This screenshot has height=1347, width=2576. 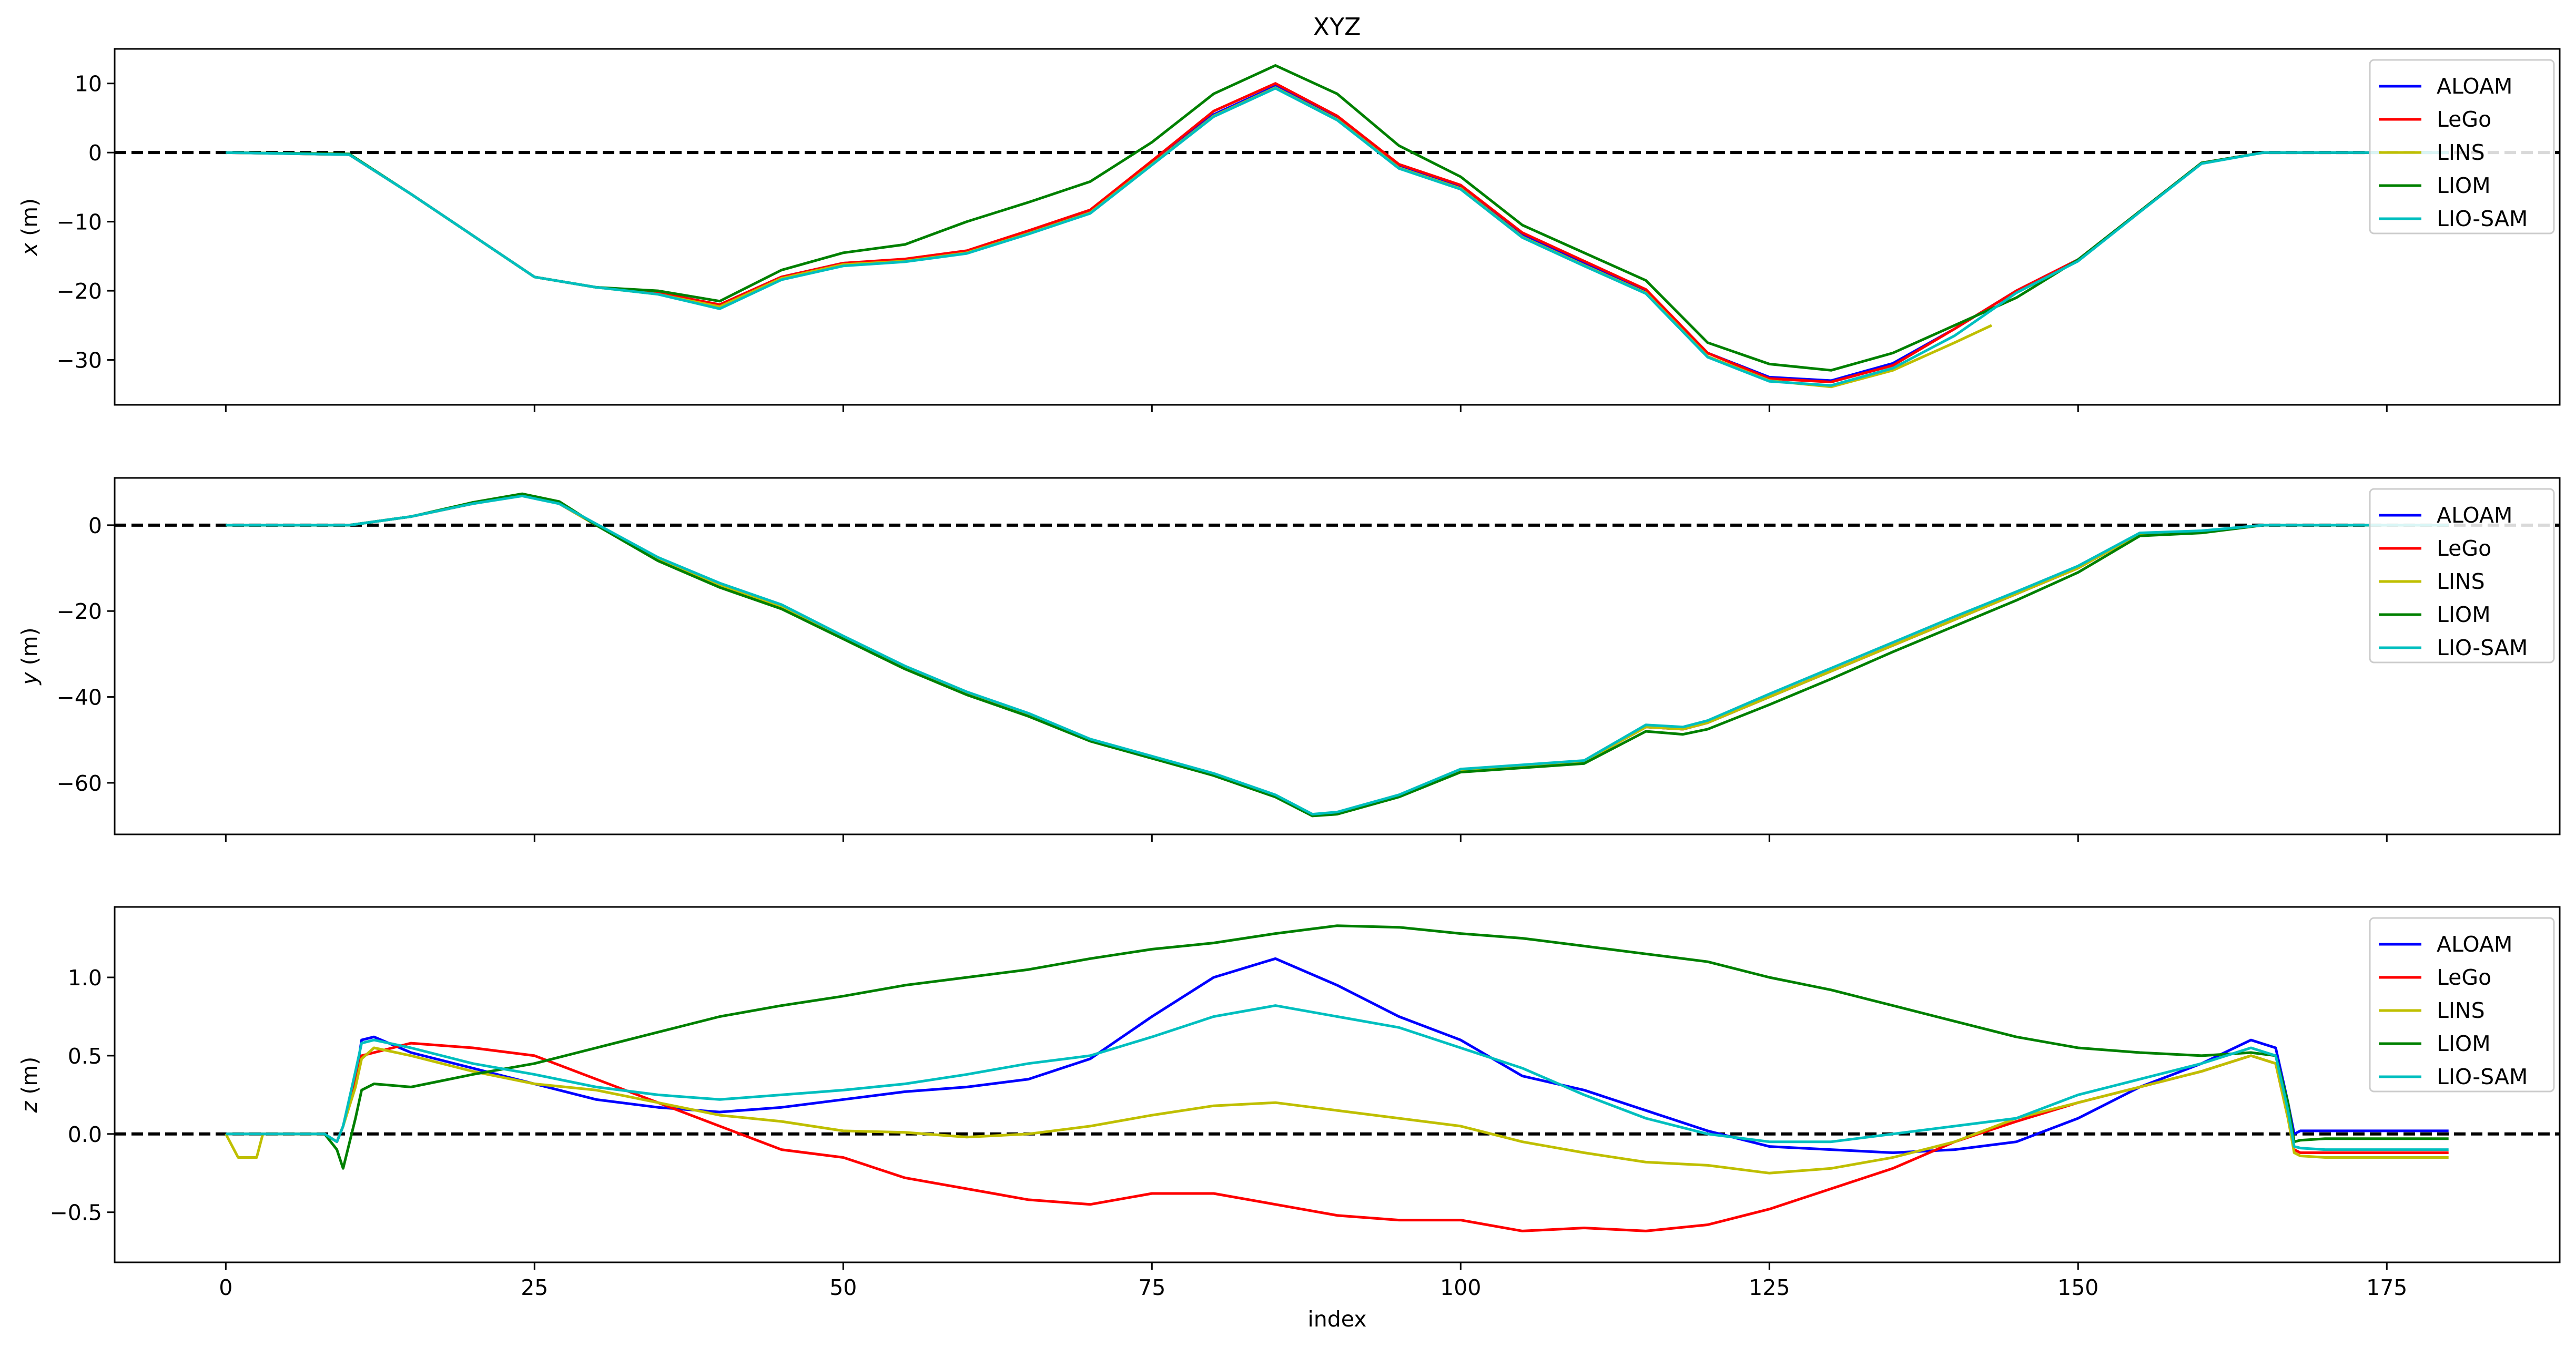 I want to click on x-tick-label: 0, so click(x=226, y=1287).